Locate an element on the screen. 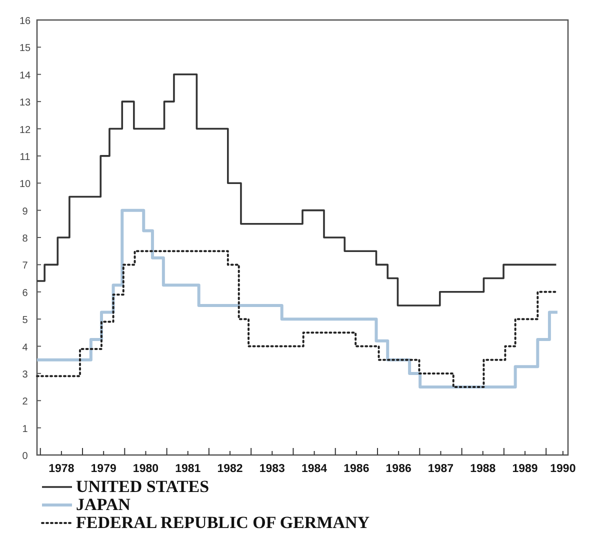  y-tick-label: 10 is located at coordinates (25, 184).